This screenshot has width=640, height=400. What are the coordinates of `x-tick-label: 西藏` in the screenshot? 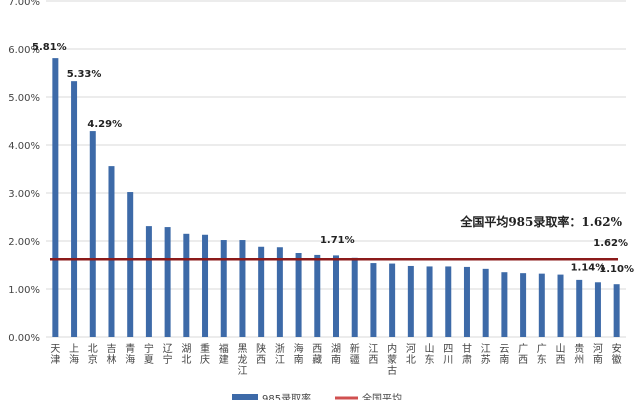 It's located at (317, 355).